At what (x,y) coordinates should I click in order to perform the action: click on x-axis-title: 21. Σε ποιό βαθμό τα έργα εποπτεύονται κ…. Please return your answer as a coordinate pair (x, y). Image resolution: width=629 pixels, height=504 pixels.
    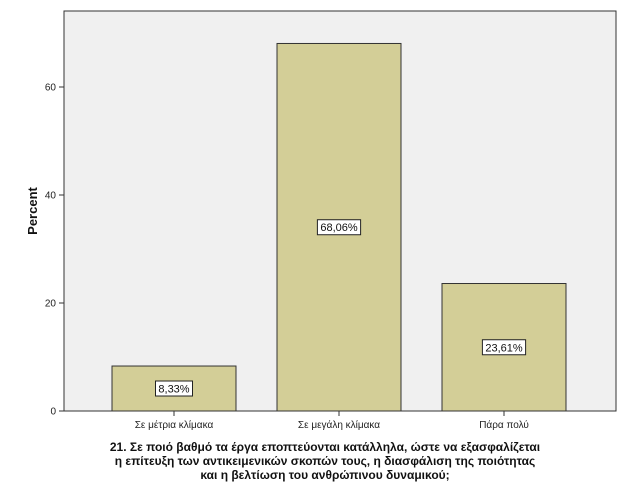
    Looking at the image, I should click on (325, 461).